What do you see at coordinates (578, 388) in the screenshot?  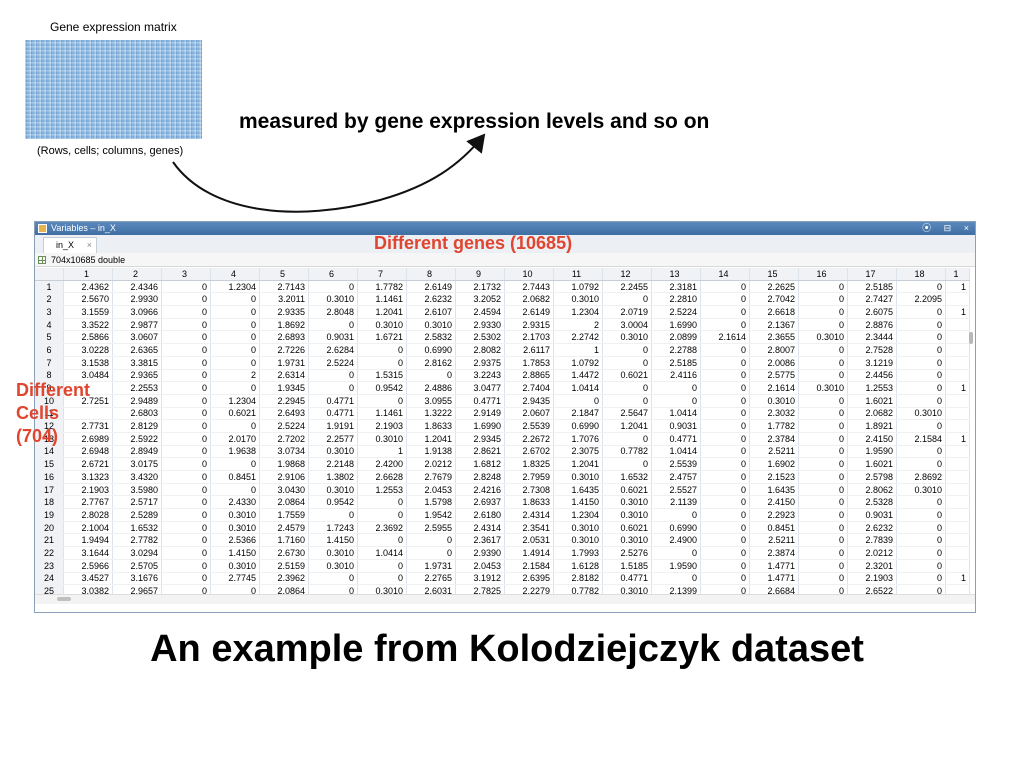 I see `table-cell: 1.0414` at bounding box center [578, 388].